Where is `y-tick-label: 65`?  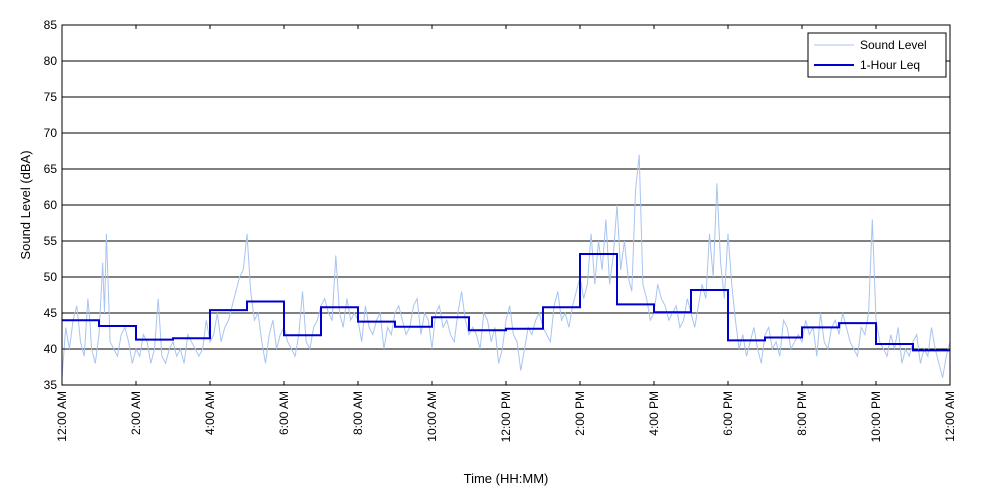
y-tick-label: 65 is located at coordinates (51, 169).